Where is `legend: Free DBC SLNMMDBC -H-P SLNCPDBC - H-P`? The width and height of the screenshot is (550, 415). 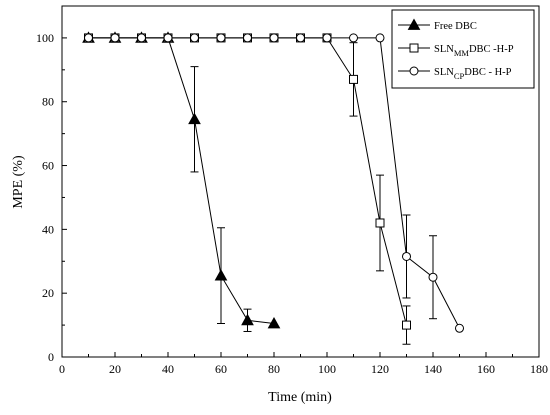 legend: Free DBC SLNMMDBC -H-P SLNCPDBC - H-P is located at coordinates (463, 49).